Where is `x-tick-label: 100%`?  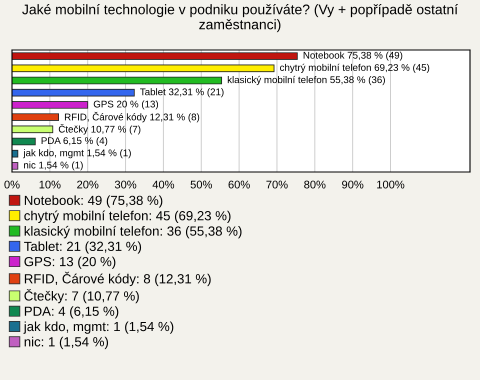
x-tick-label: 100% is located at coordinates (390, 184).